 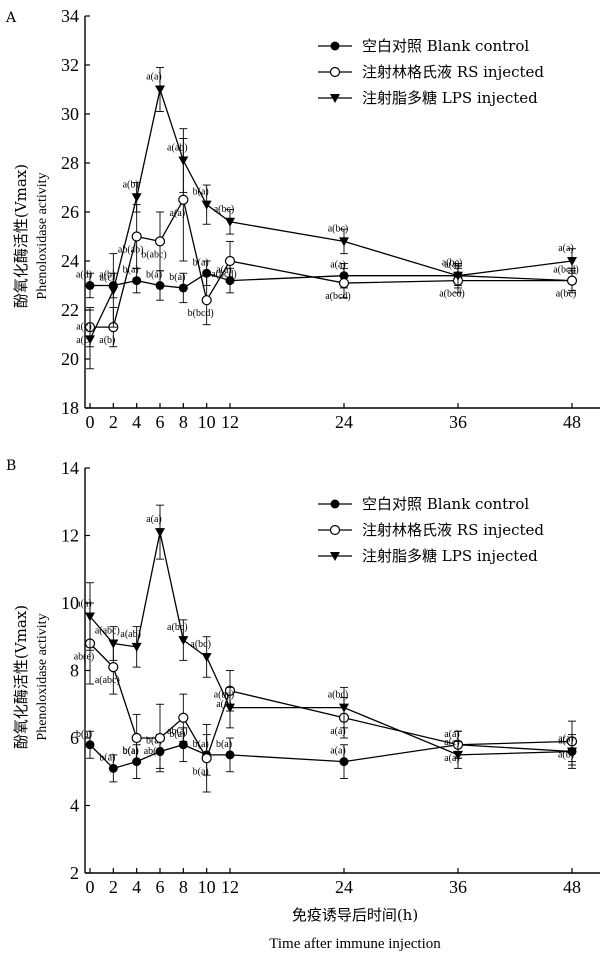 I want to click on panel-a-series-2-significance-label: b(abc), so click(x=154, y=254).